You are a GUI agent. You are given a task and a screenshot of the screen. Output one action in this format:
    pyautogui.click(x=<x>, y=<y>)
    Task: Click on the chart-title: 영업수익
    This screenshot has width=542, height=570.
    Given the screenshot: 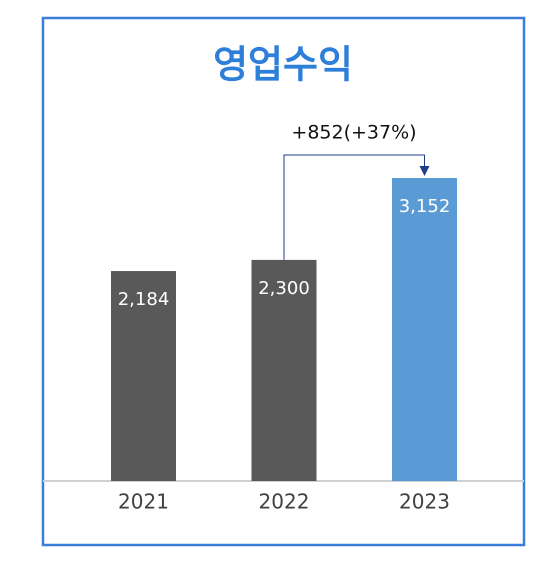 What is the action you would take?
    pyautogui.click(x=283, y=65)
    